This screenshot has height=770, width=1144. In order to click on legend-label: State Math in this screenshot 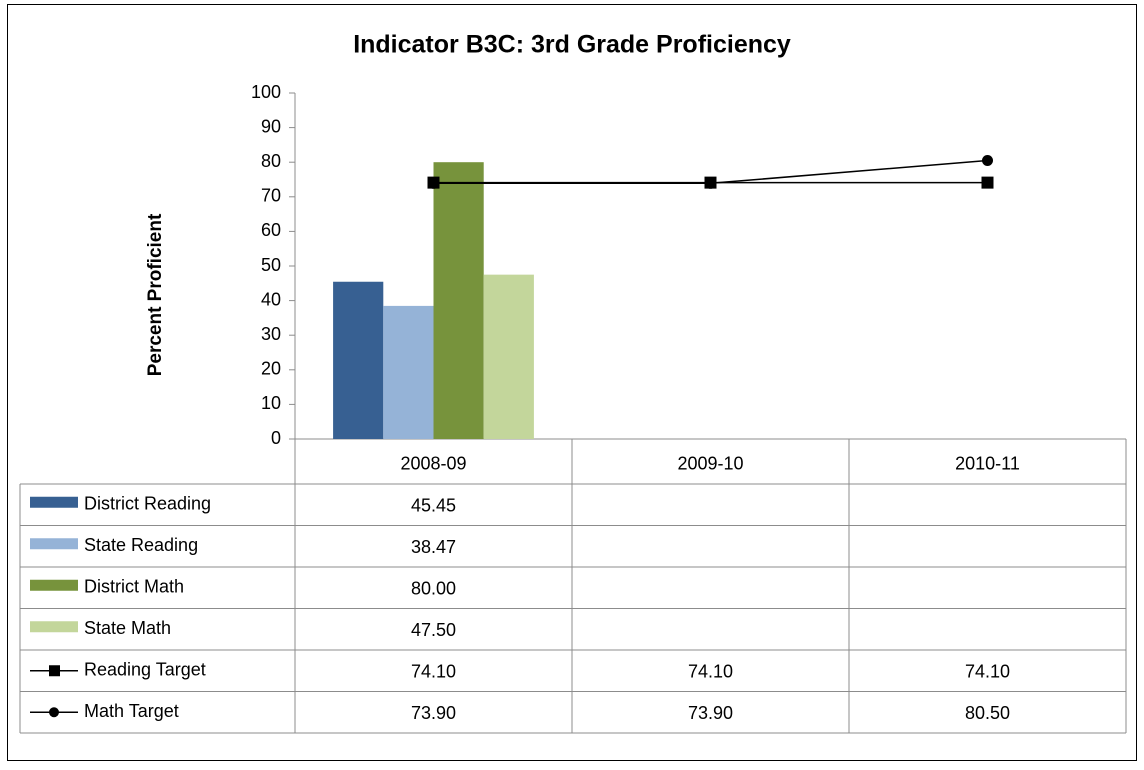, I will do `click(127, 628)`.